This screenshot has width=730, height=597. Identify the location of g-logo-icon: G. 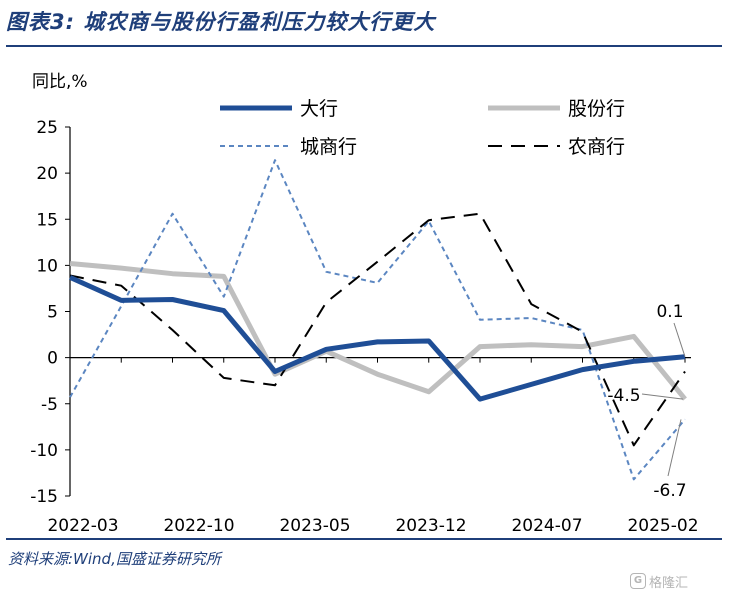
(638, 581).